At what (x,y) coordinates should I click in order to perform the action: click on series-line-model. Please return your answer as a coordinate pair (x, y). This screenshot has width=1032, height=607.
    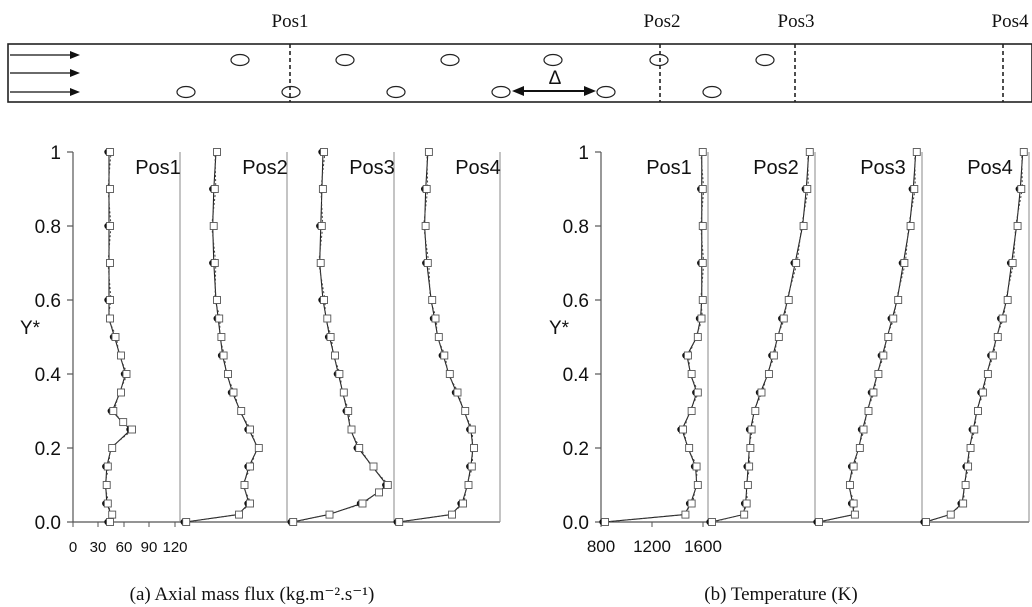
    Looking at the image, I should click on (437, 337).